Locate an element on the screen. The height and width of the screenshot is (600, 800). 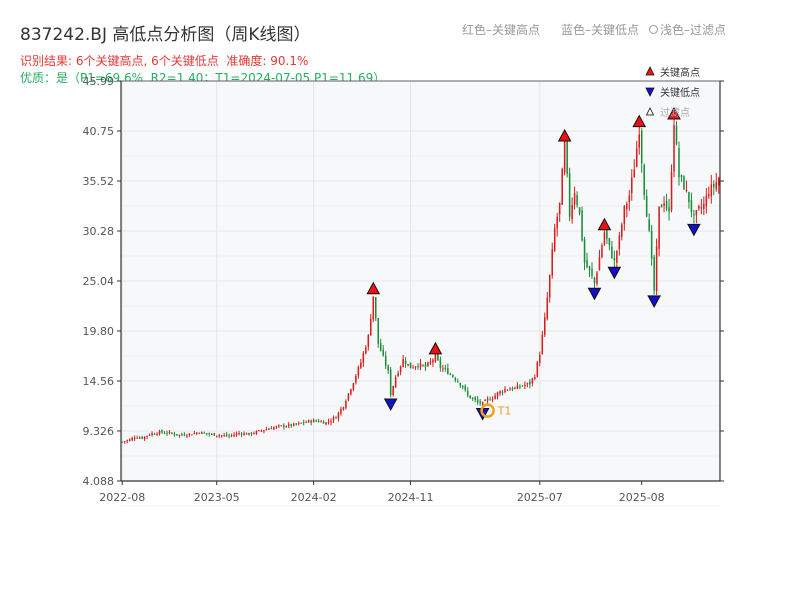
legend-blue-text: 蓝色–关键低点 is located at coordinates (600, 30).